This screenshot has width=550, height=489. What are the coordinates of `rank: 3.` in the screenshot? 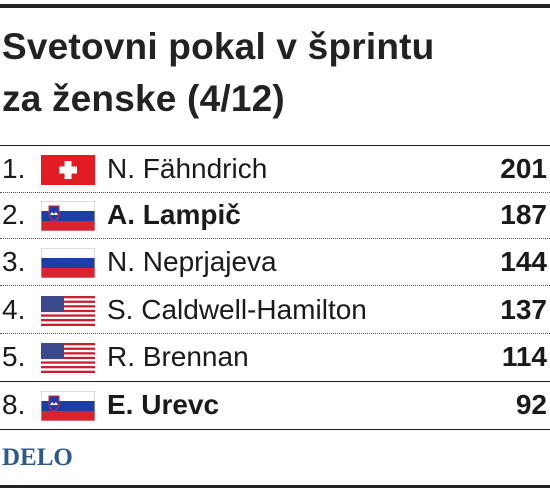 It's located at (14, 261).